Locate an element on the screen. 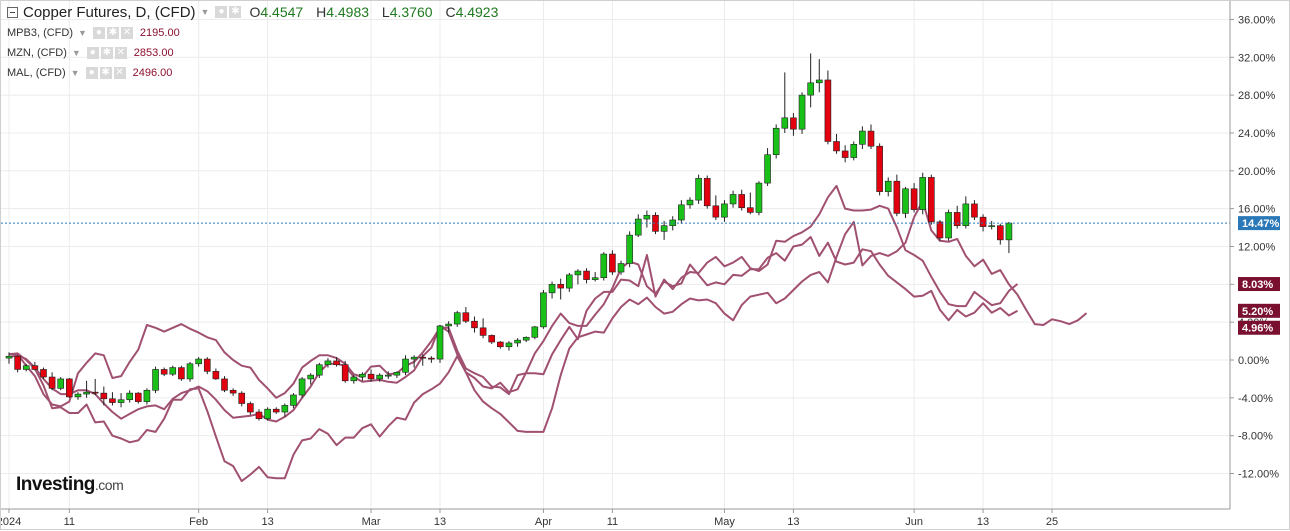 The image size is (1290, 531). close-value: 4.4923 is located at coordinates (477, 12).